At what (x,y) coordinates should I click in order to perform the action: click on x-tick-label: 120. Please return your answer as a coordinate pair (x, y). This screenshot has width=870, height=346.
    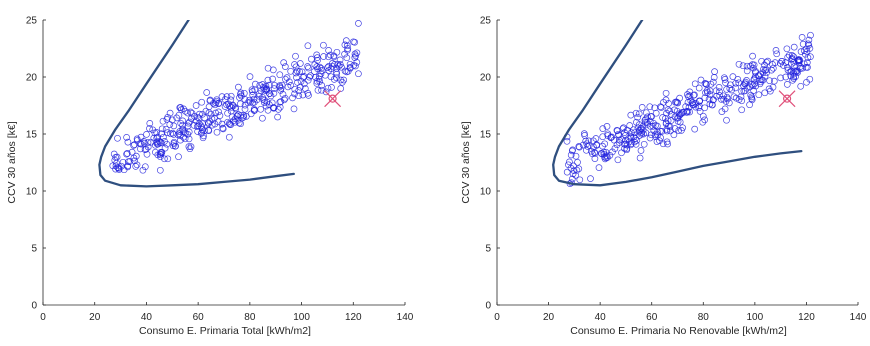
    Looking at the image, I should click on (806, 317).